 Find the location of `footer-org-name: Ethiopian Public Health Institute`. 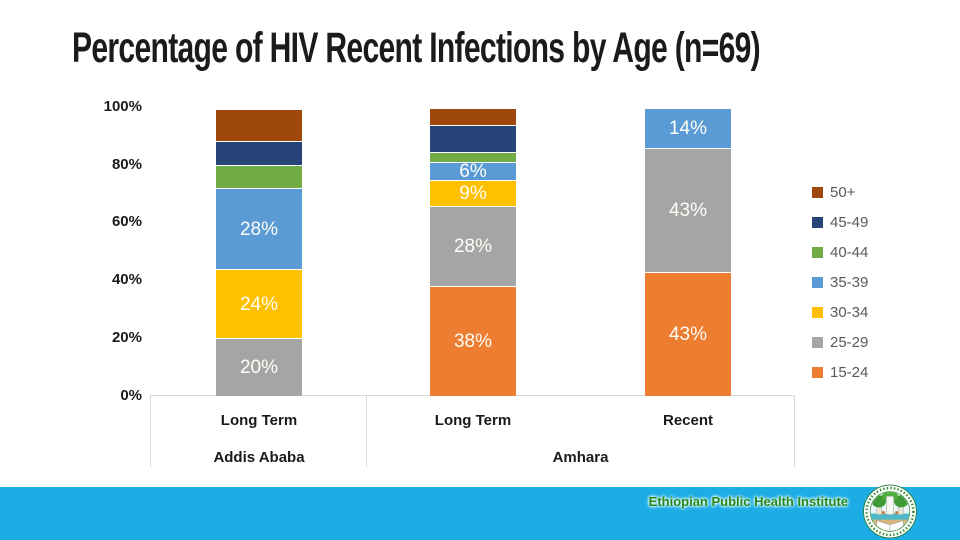

footer-org-name: Ethiopian Public Health Institute is located at coordinates (748, 501).